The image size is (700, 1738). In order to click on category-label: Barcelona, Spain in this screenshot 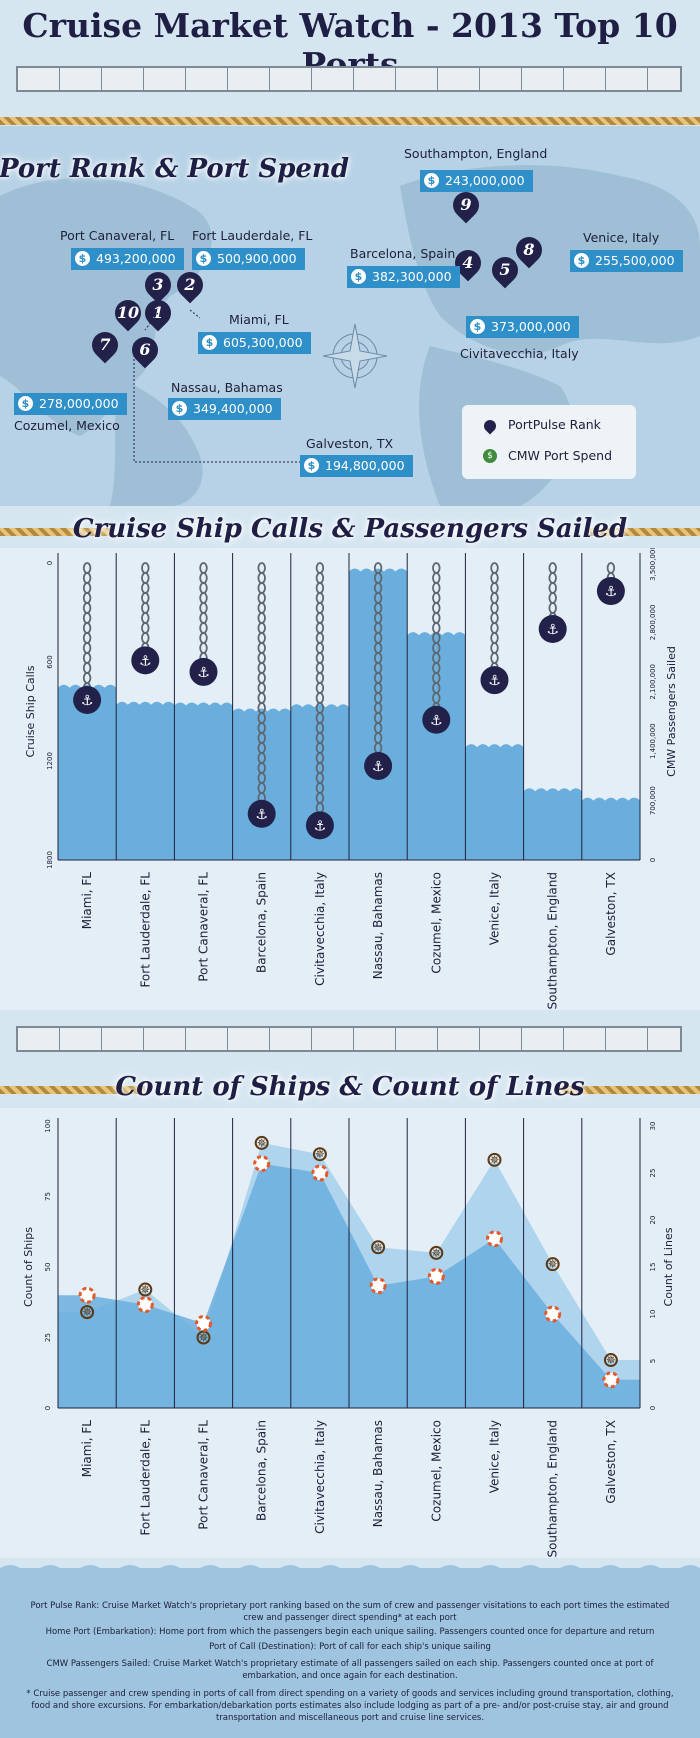, I will do `click(262, 1470)`.